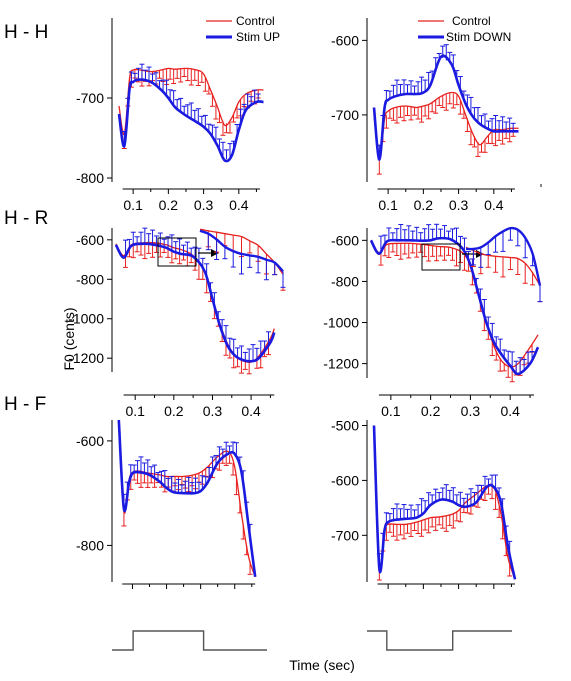 Image resolution: width=571 pixels, height=681 pixels. What do you see at coordinates (189, 640) in the screenshot?
I see `schematic-stim-up` at bounding box center [189, 640].